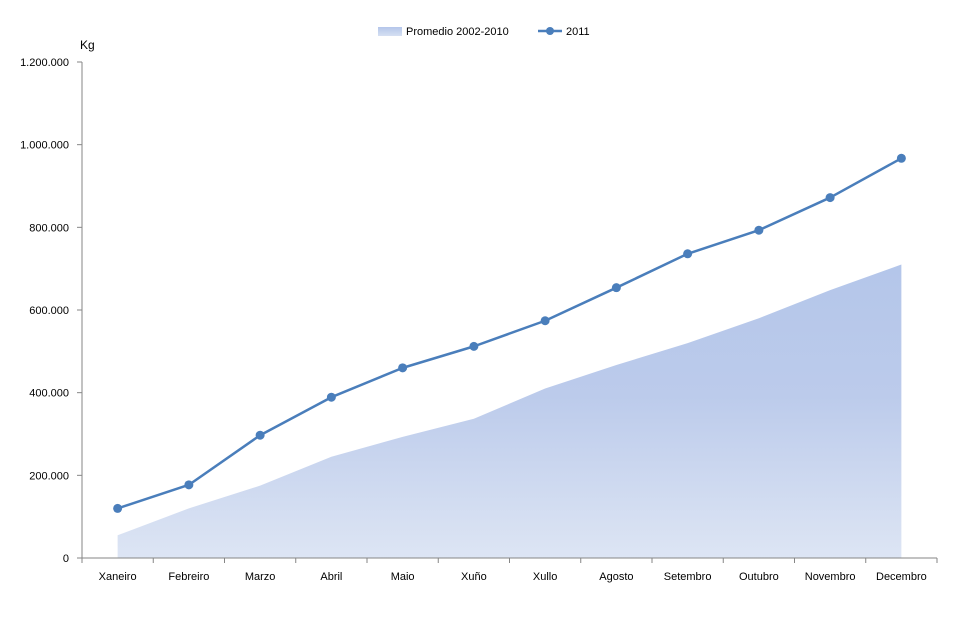  I want to click on x-tick-label: Marzo, so click(260, 577).